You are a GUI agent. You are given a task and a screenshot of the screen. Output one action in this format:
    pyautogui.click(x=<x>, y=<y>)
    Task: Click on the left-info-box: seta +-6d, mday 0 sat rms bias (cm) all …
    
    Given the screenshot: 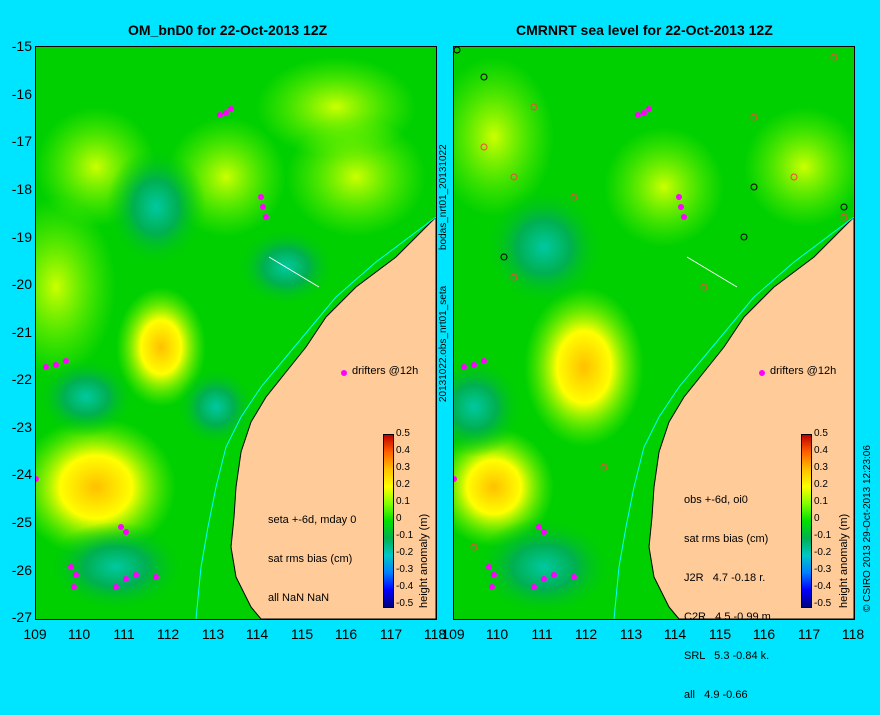 What is the action you would take?
    pyautogui.click(x=312, y=553)
    